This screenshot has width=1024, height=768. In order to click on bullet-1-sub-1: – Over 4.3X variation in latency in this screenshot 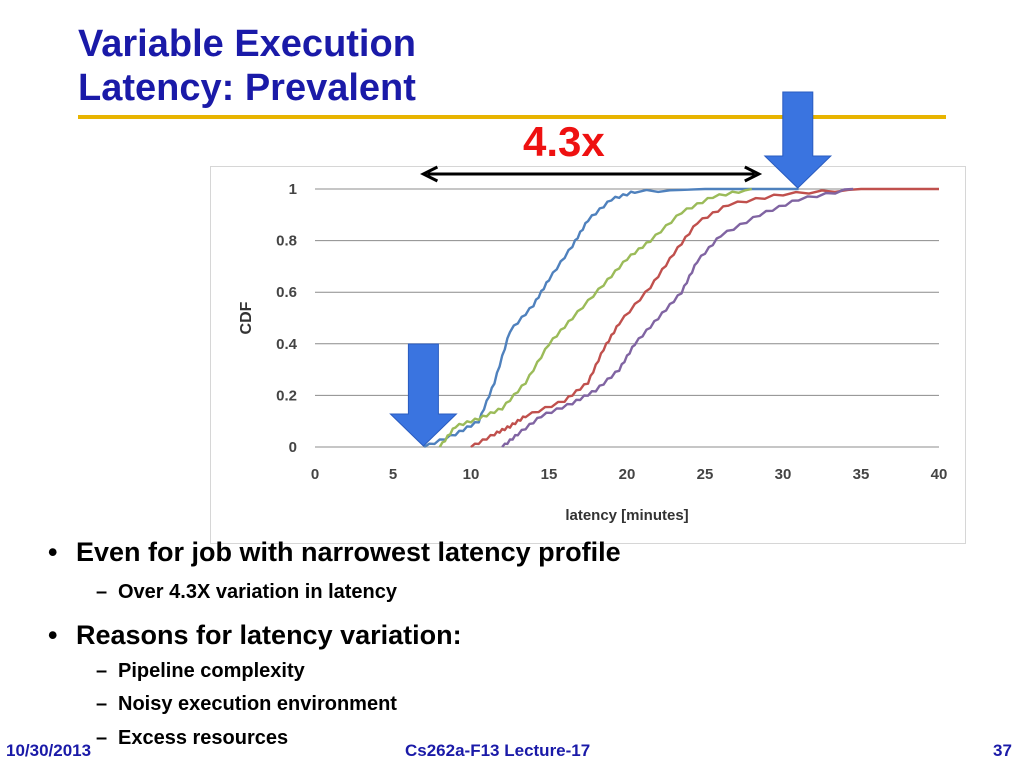, I will do `click(246, 592)`.